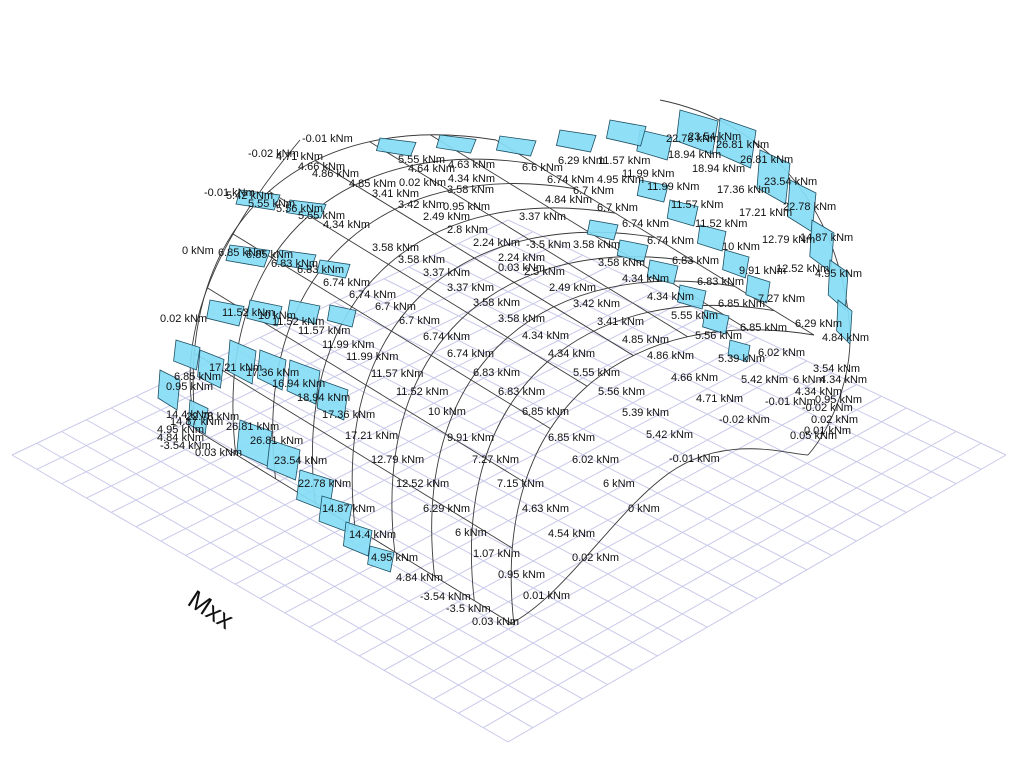 The width and height of the screenshot is (1022, 771). What do you see at coordinates (467, 230) in the screenshot?
I see `moment-value-label: 2.8 kNm` at bounding box center [467, 230].